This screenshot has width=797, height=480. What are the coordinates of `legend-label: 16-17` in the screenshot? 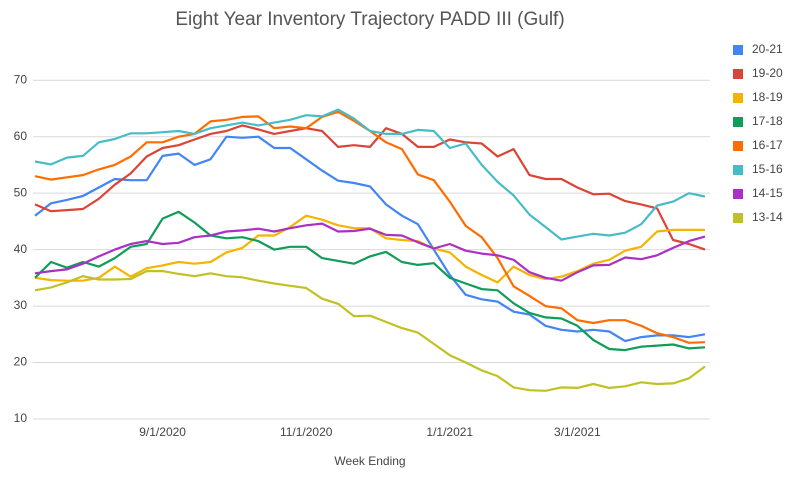 It's located at (767, 145).